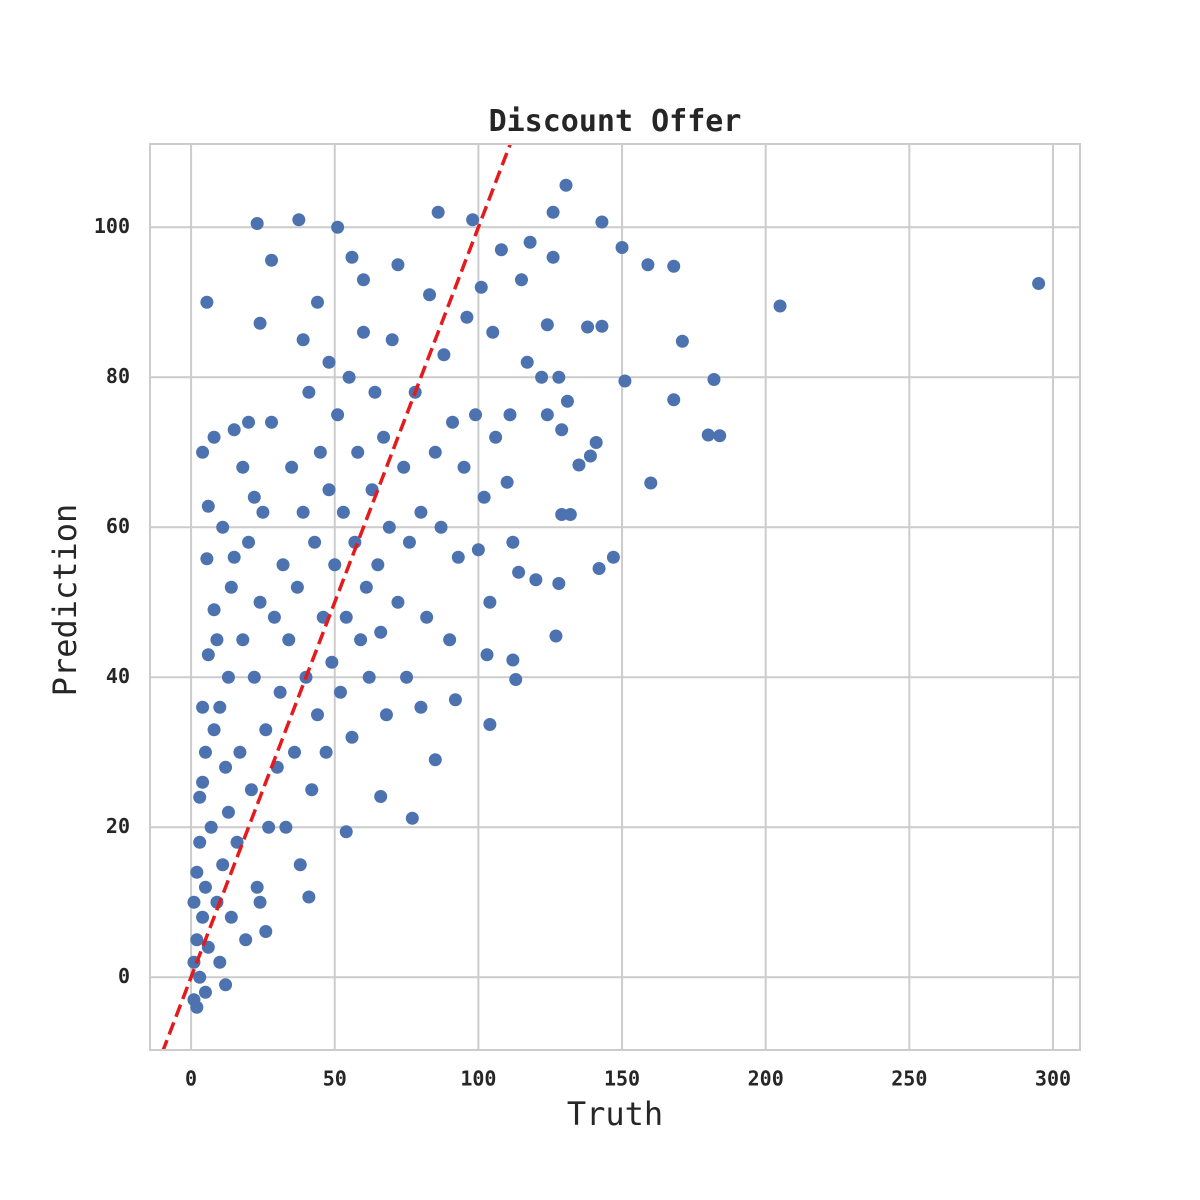 The image size is (1200, 1200). I want to click on x-tick-label: 300, so click(1053, 1079).